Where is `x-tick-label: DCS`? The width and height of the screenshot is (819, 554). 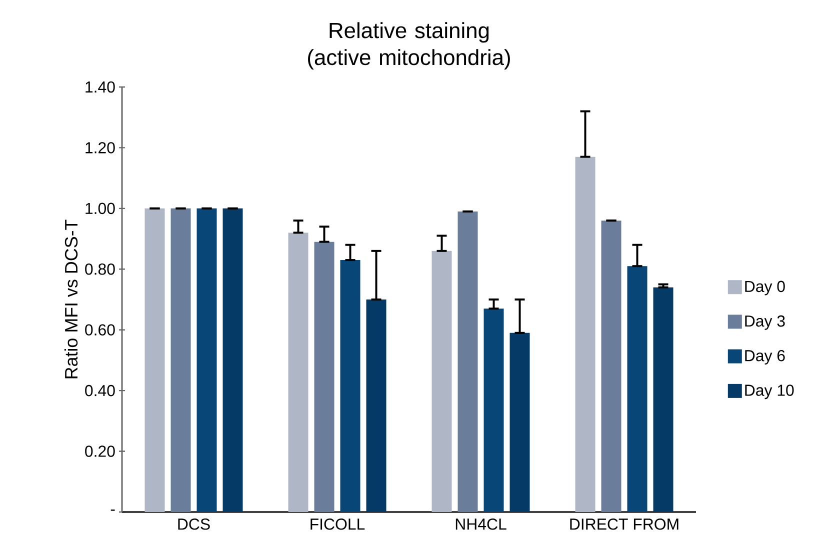
x-tick-label: DCS is located at coordinates (194, 524).